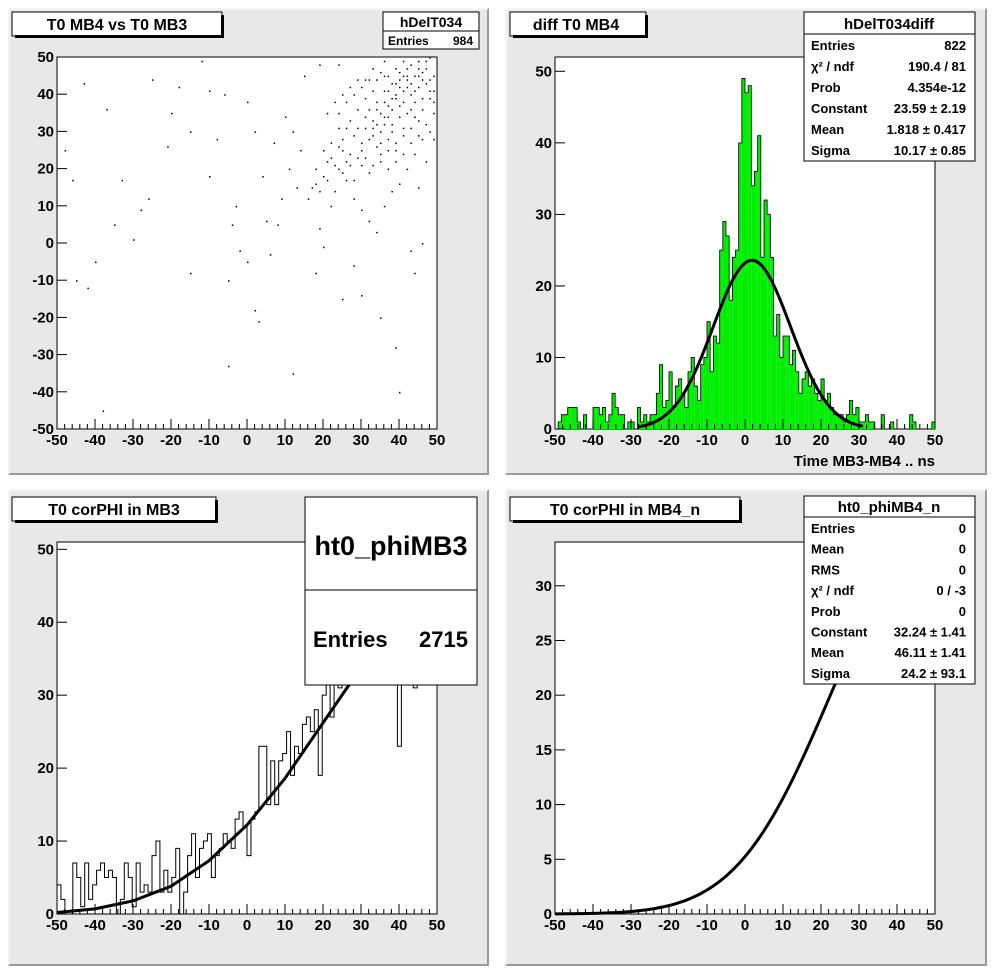  What do you see at coordinates (285, 440) in the screenshot?
I see `x-tick-label: 10` at bounding box center [285, 440].